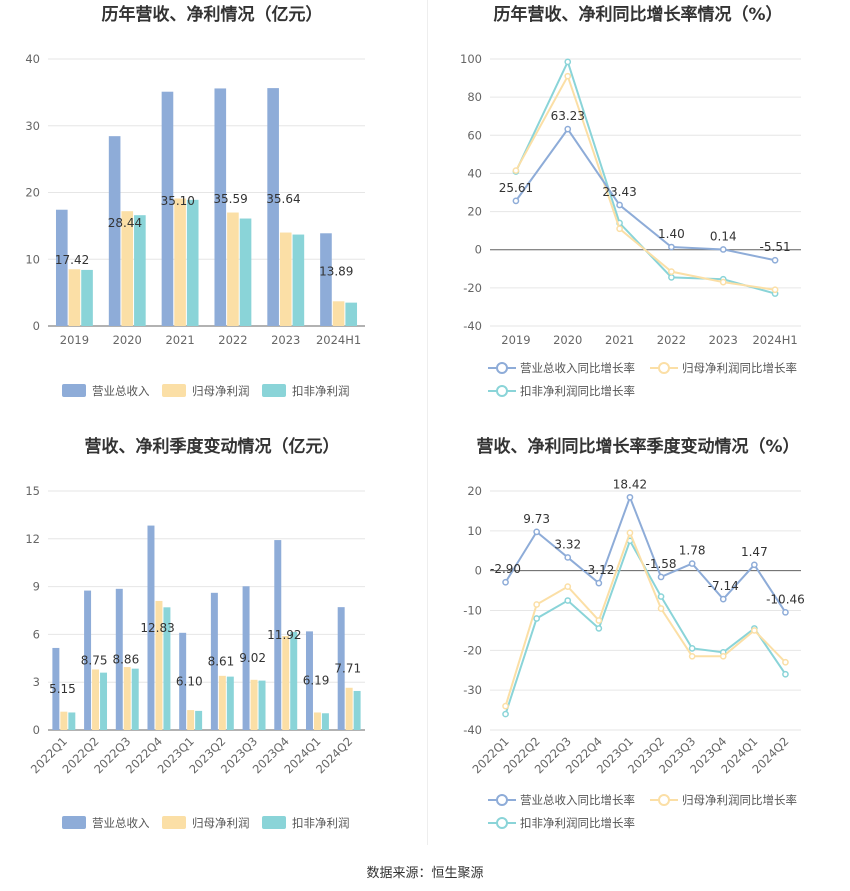 The width and height of the screenshot is (850, 891). What do you see at coordinates (36, 682) in the screenshot?
I see `y-tick-label: 3` at bounding box center [36, 682].